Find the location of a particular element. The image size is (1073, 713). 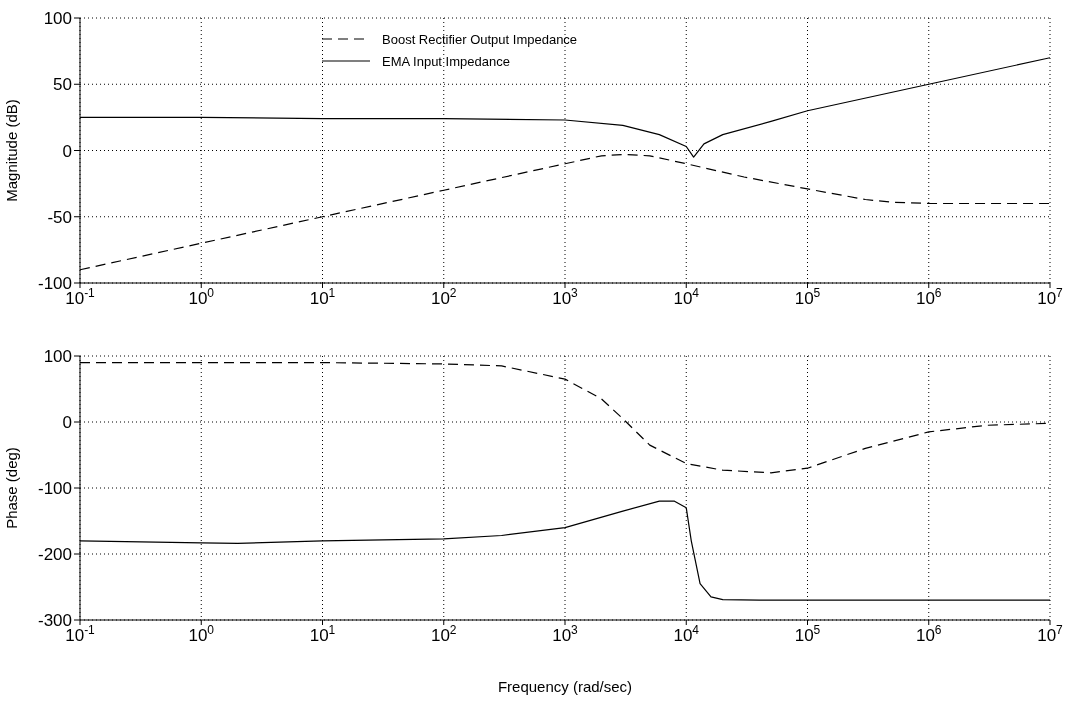

legend-label: Boost Rectifier Output Impedance is located at coordinates (480, 39).